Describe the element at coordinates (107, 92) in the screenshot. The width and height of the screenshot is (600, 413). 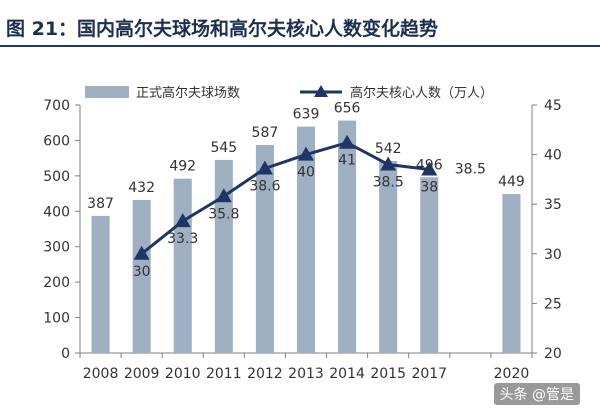
I see `legend-swatch-bar` at that location.